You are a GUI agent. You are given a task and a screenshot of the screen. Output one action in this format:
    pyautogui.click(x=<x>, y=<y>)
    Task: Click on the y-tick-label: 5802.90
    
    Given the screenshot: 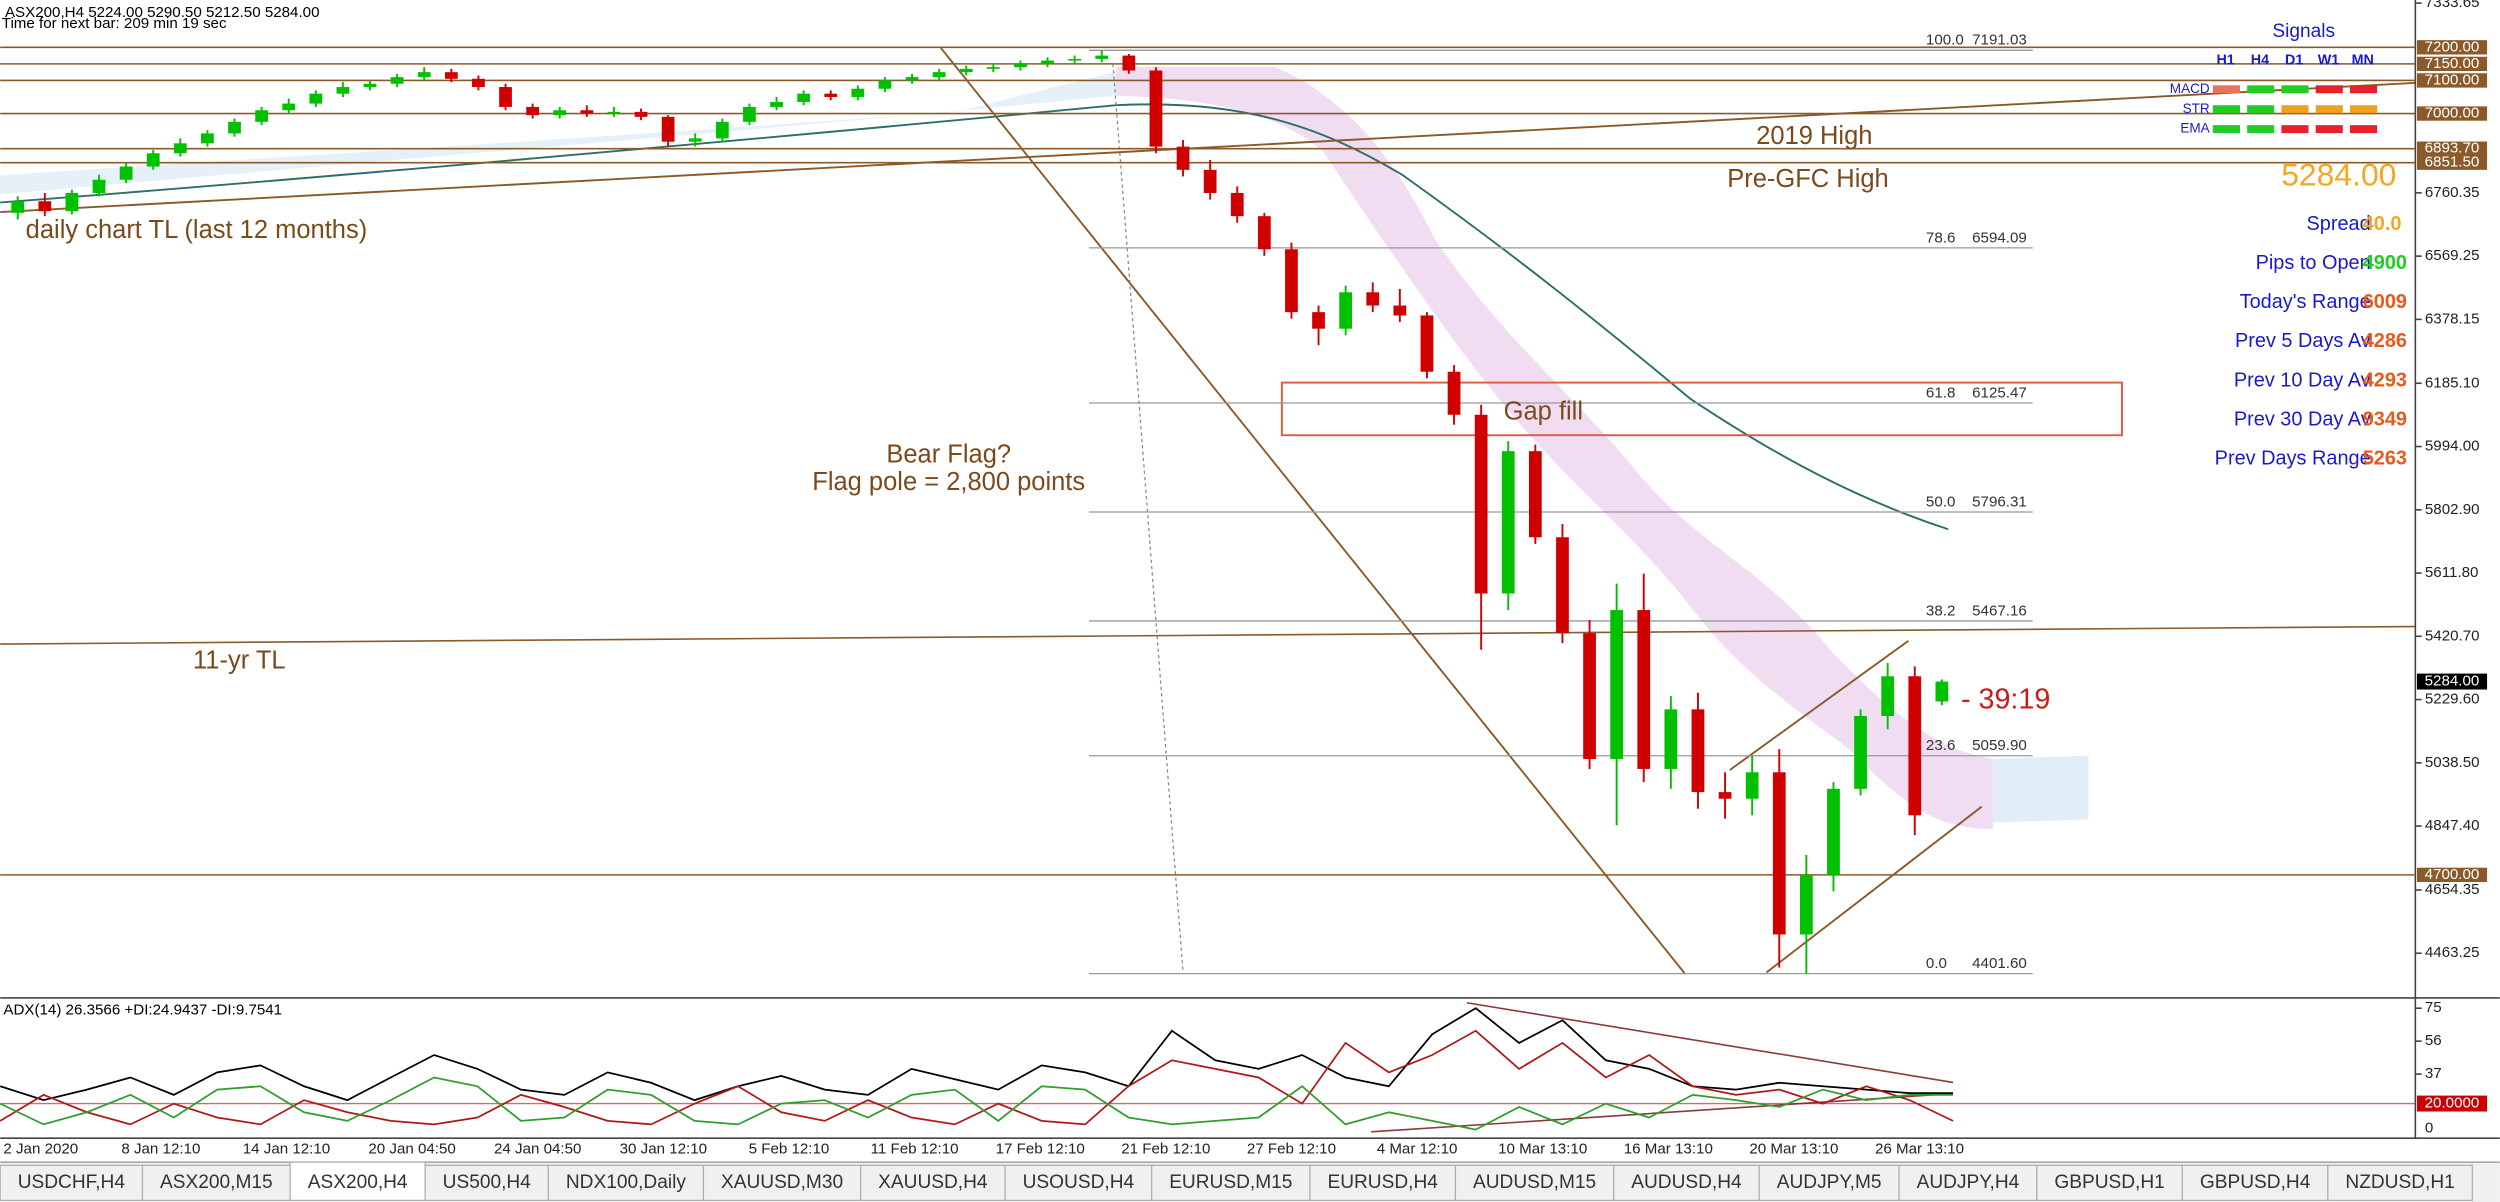 What is the action you would take?
    pyautogui.click(x=2452, y=509)
    